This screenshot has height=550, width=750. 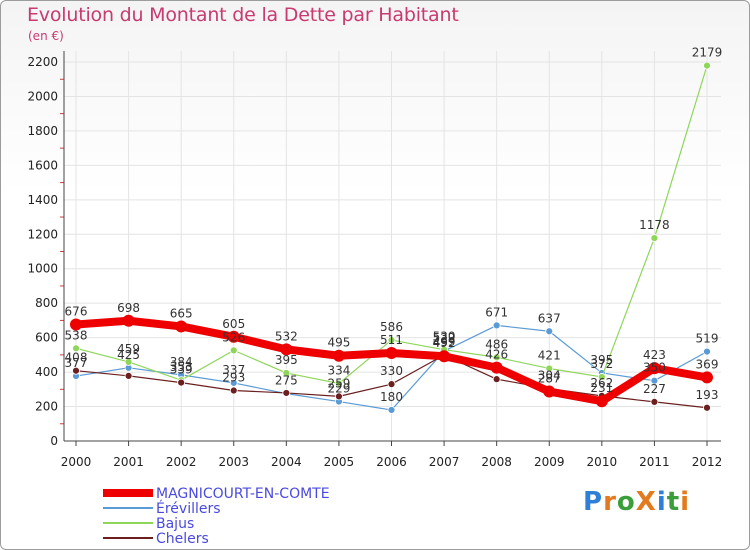 I want to click on data-label: 353, so click(x=181, y=367).